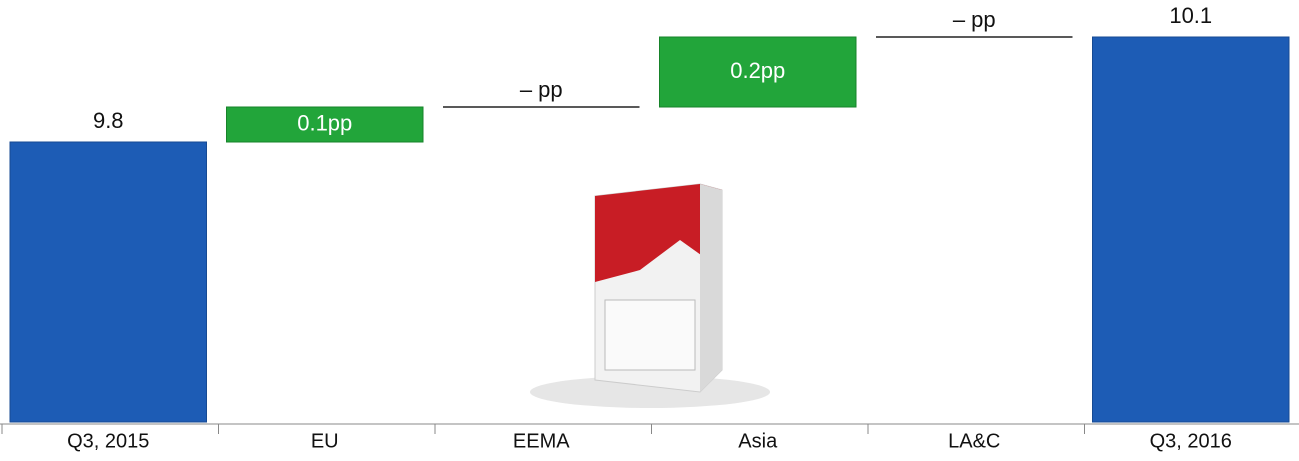 The width and height of the screenshot is (1299, 461). What do you see at coordinates (650, 335) in the screenshot?
I see `pack-label` at bounding box center [650, 335].